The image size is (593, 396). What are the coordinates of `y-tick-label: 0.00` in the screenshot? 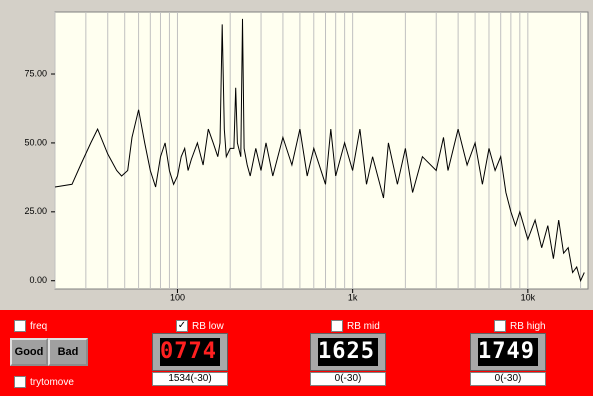 It's located at (38, 280).